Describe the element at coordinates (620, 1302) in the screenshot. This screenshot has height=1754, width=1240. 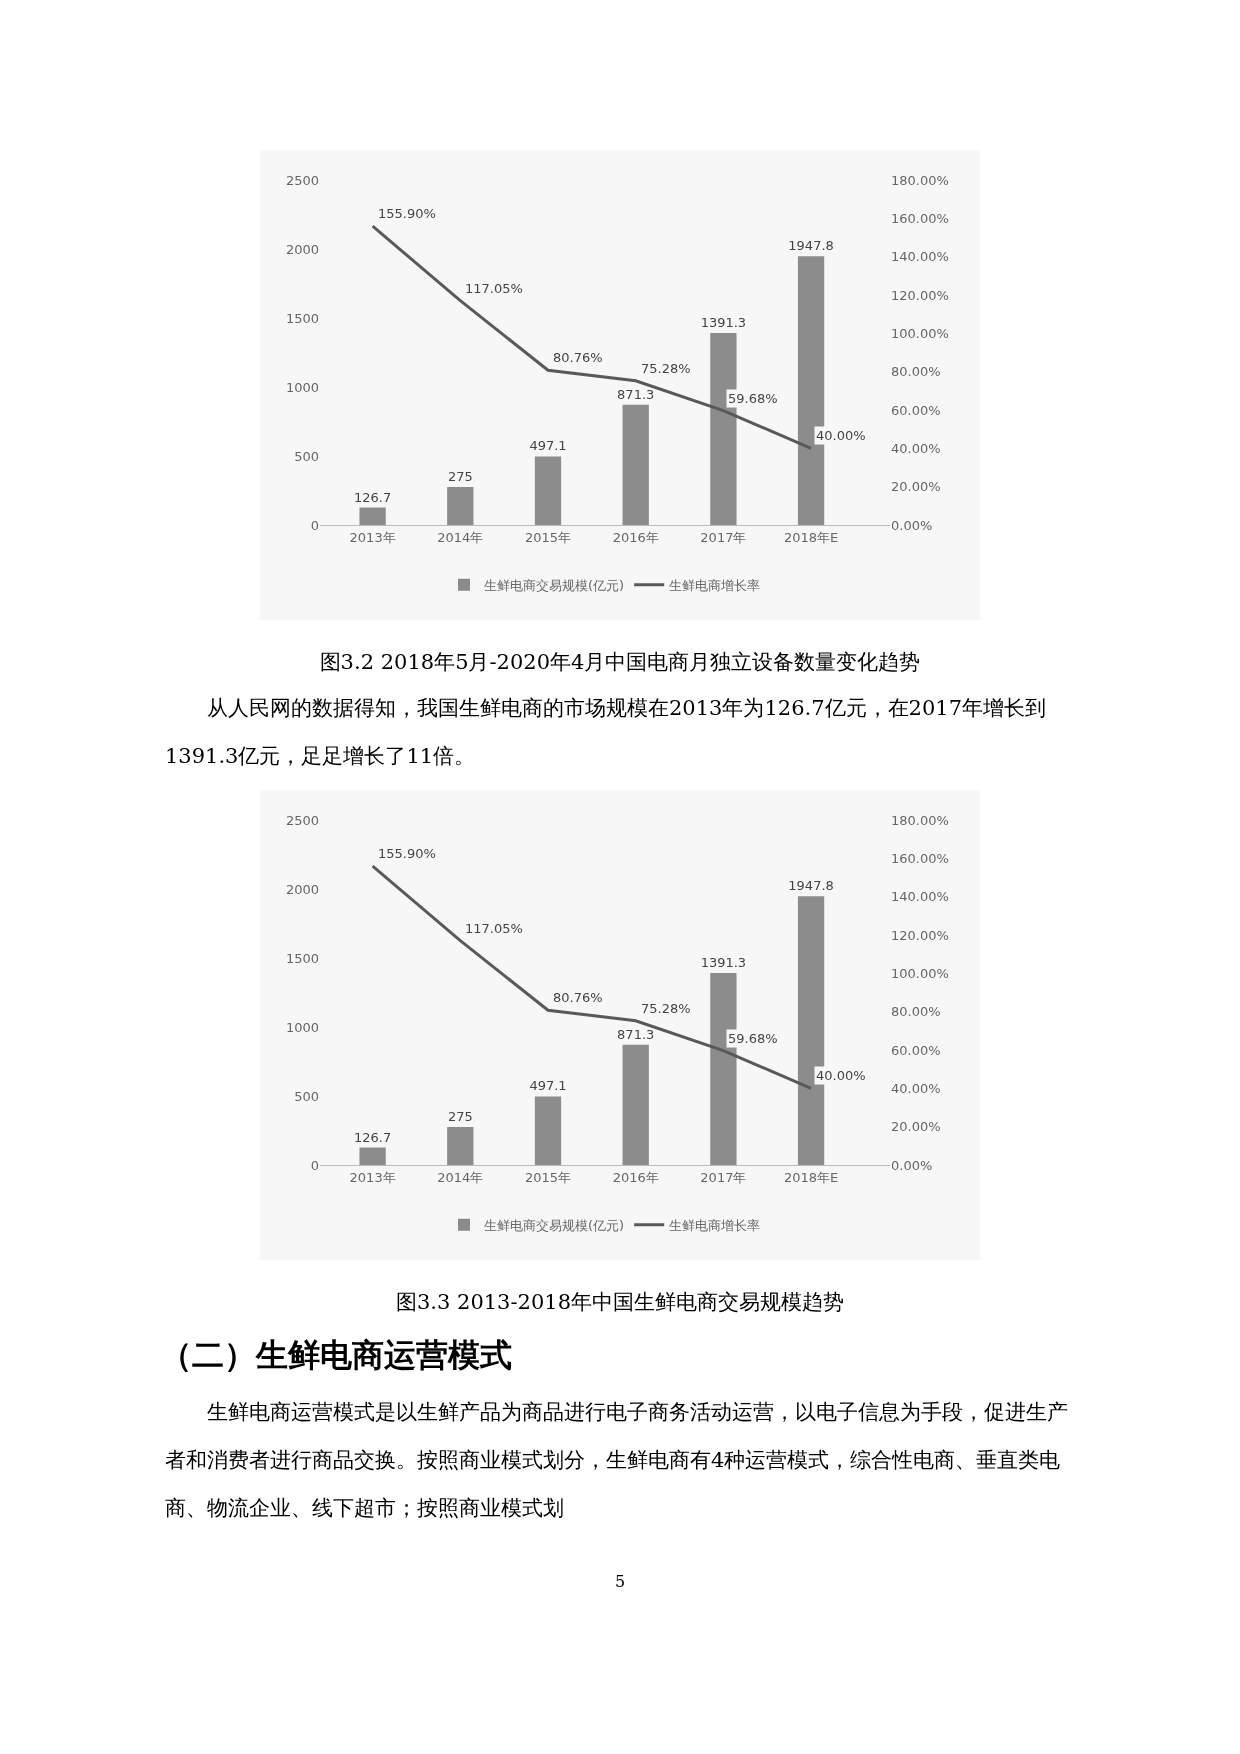
I see `caption: 图3.3 2013-2018年中国生鲜电商交易规模趋势` at that location.